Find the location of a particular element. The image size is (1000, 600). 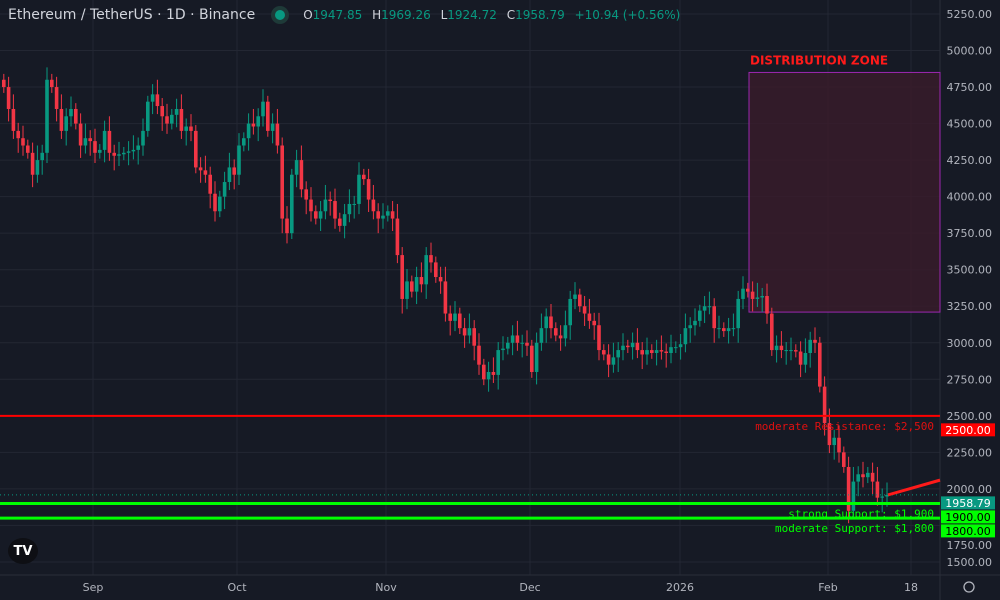

y-tick-label: 3750.00 is located at coordinates (970, 233).